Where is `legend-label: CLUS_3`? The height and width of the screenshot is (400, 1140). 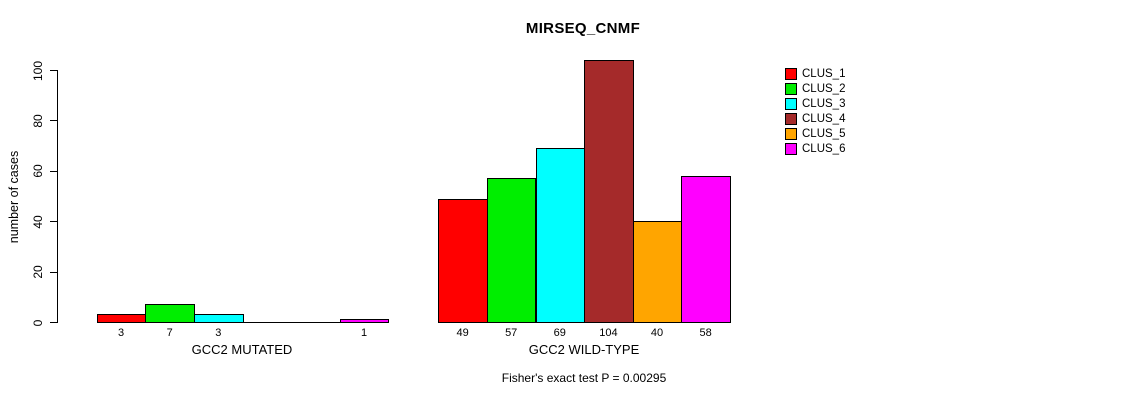
legend-label: CLUS_3 is located at coordinates (824, 103).